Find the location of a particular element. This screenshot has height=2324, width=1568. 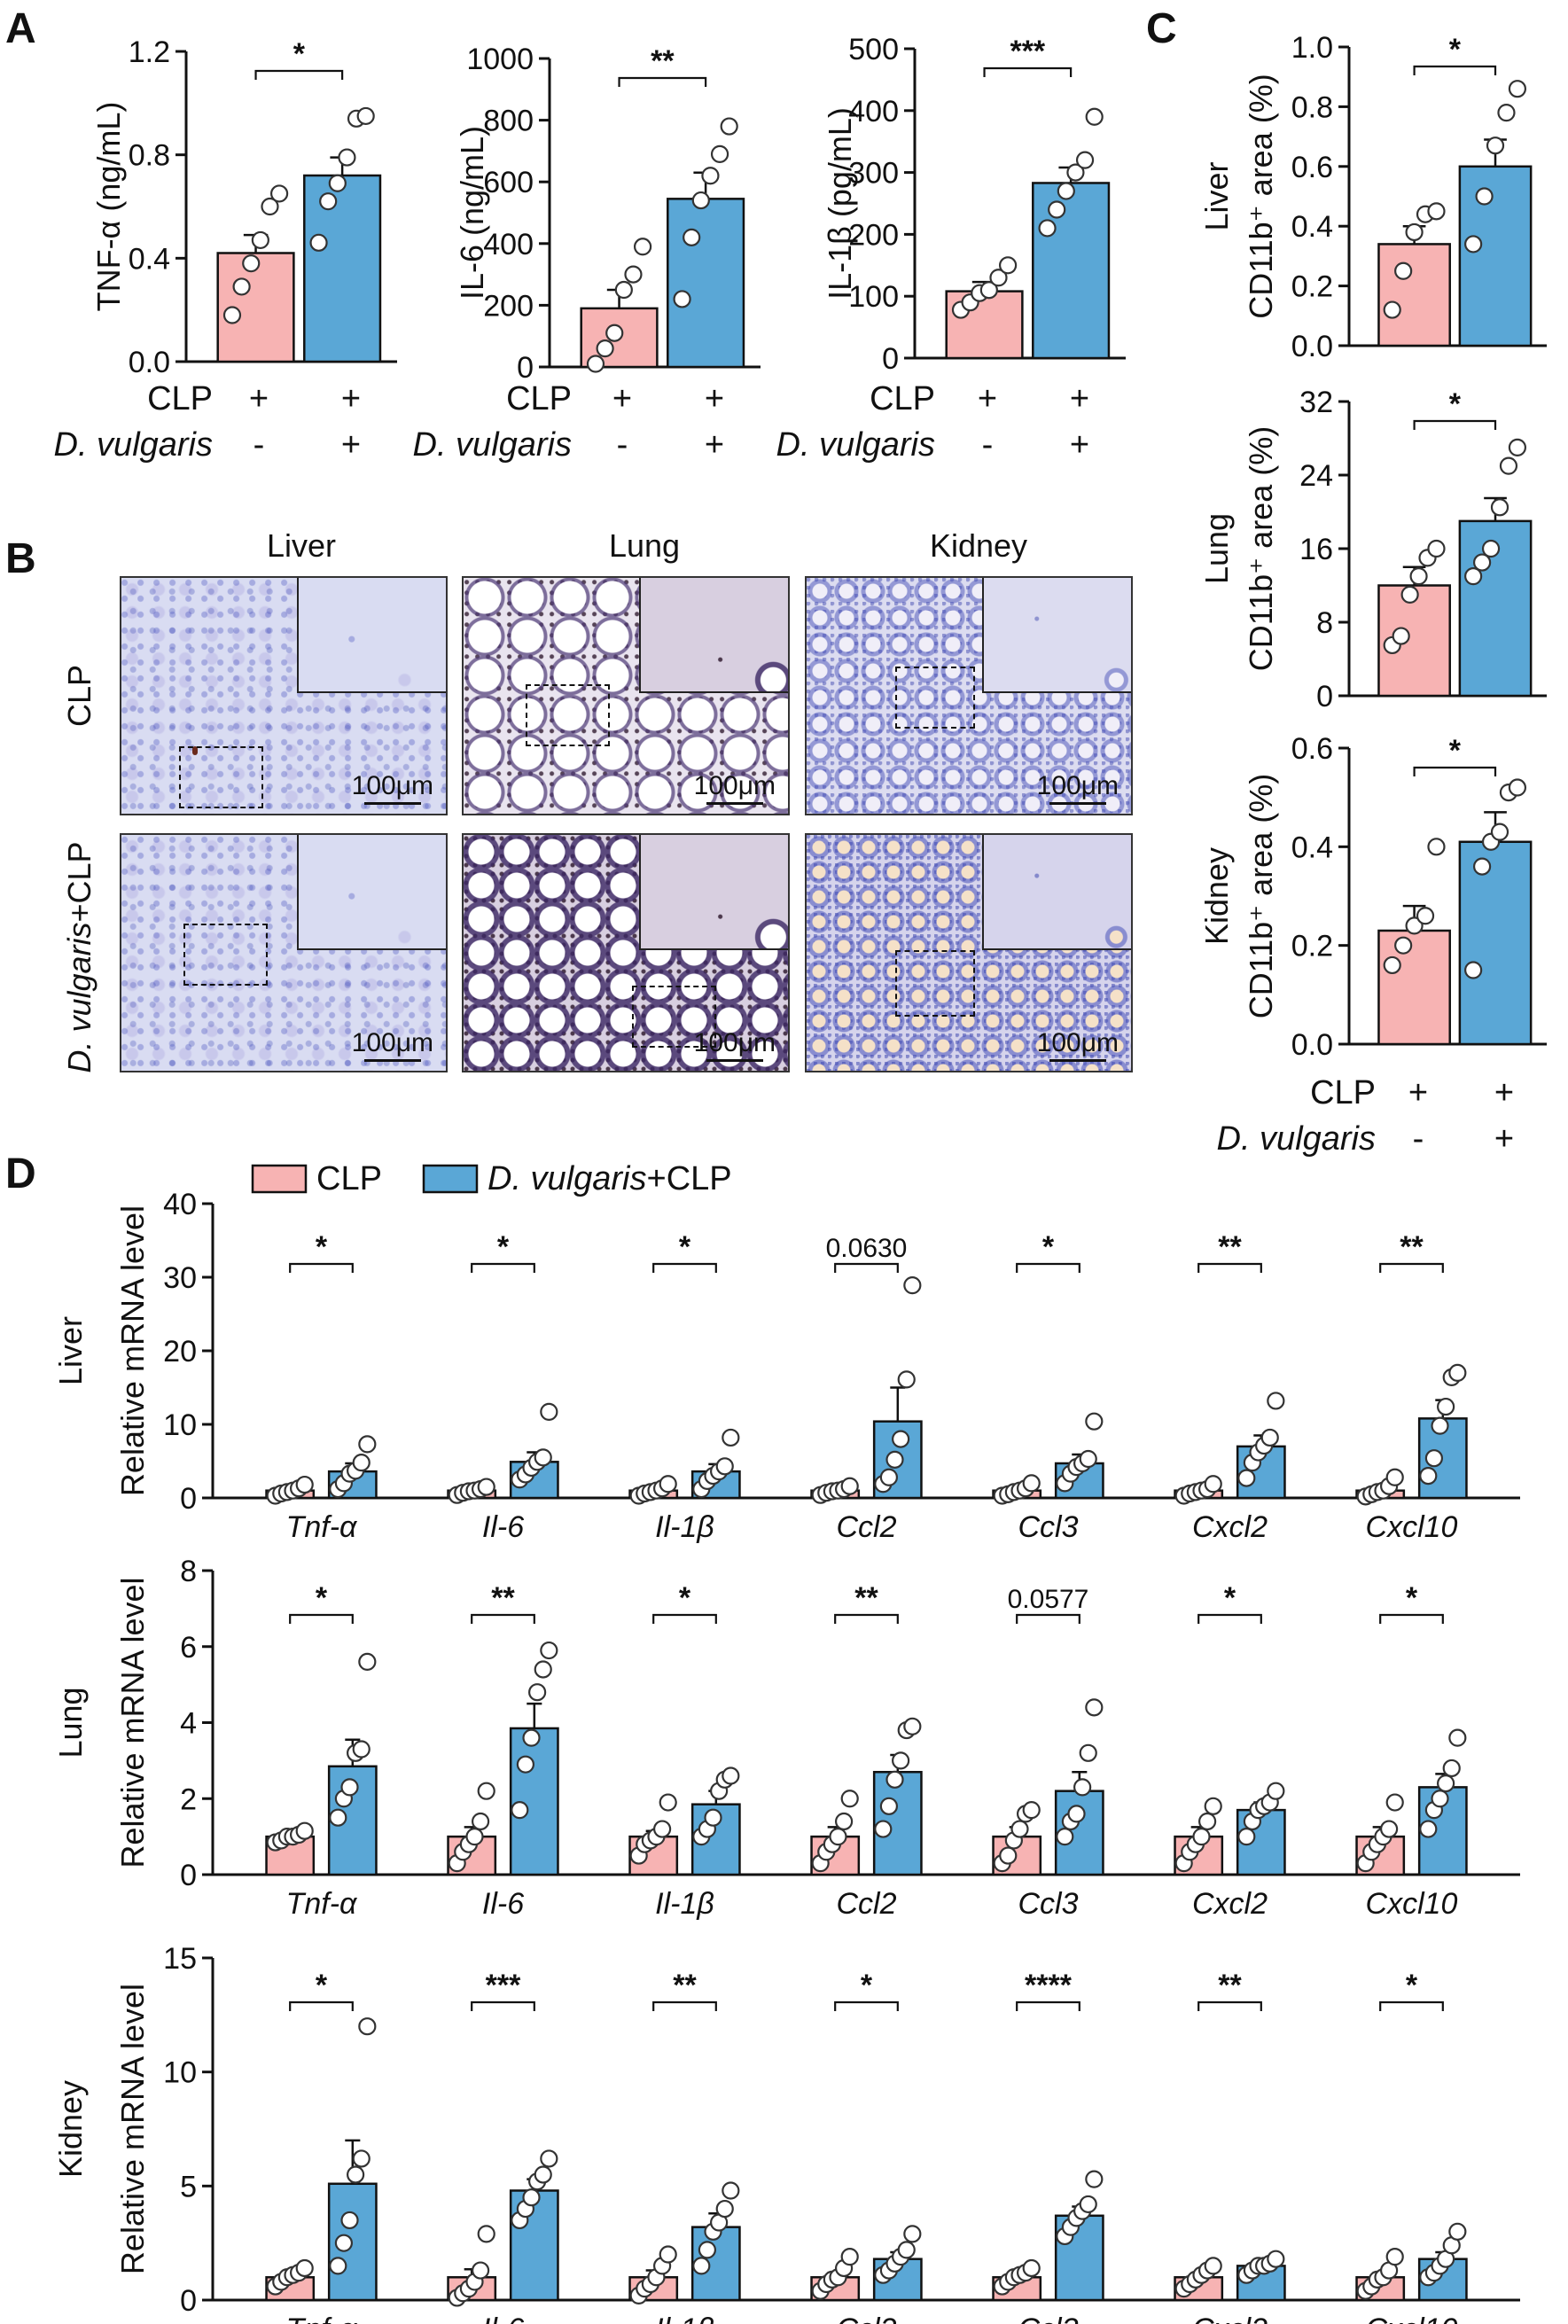

organ-label: Kidney is located at coordinates (70, 2129).